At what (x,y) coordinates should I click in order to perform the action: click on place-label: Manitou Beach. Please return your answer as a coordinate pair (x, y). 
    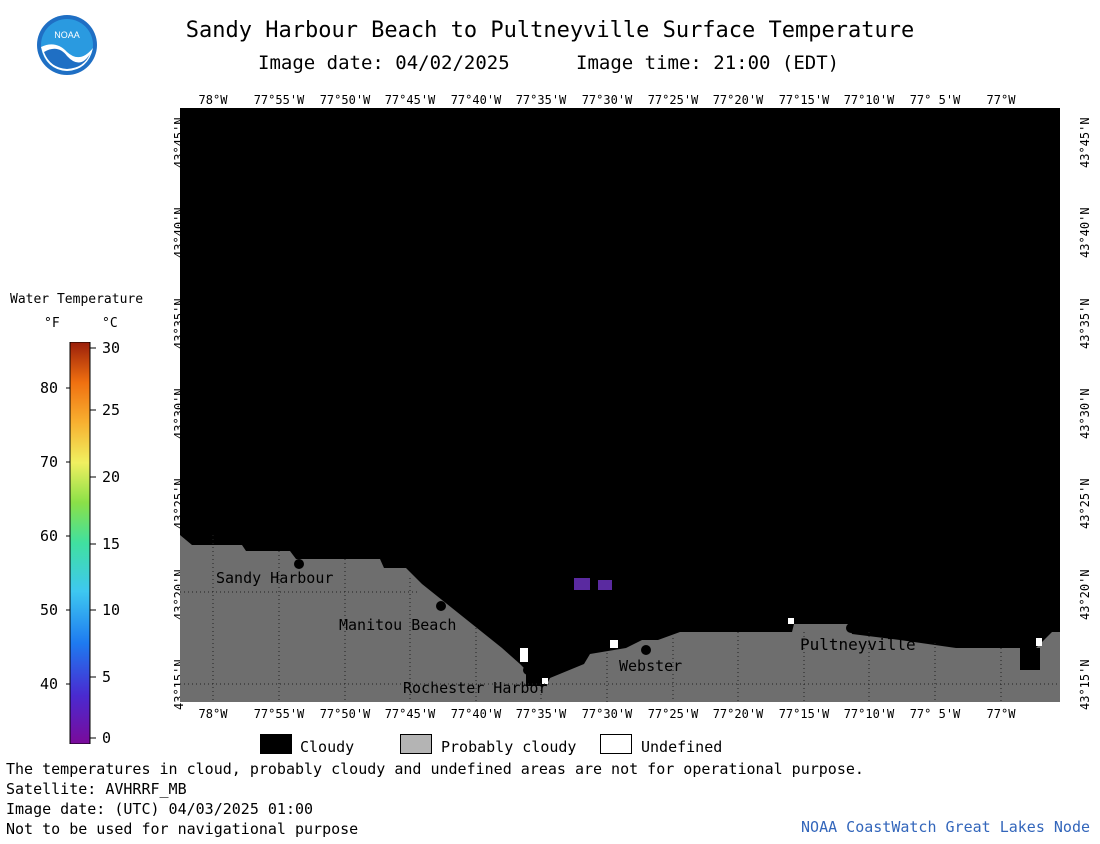
    Looking at the image, I should click on (398, 625).